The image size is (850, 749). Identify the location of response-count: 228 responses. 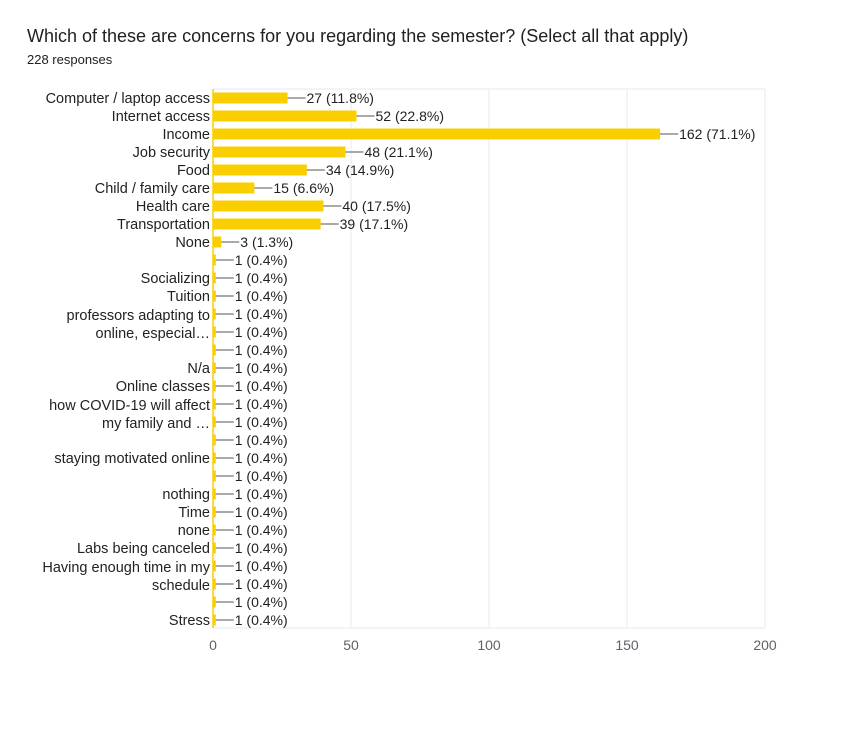
(70, 59).